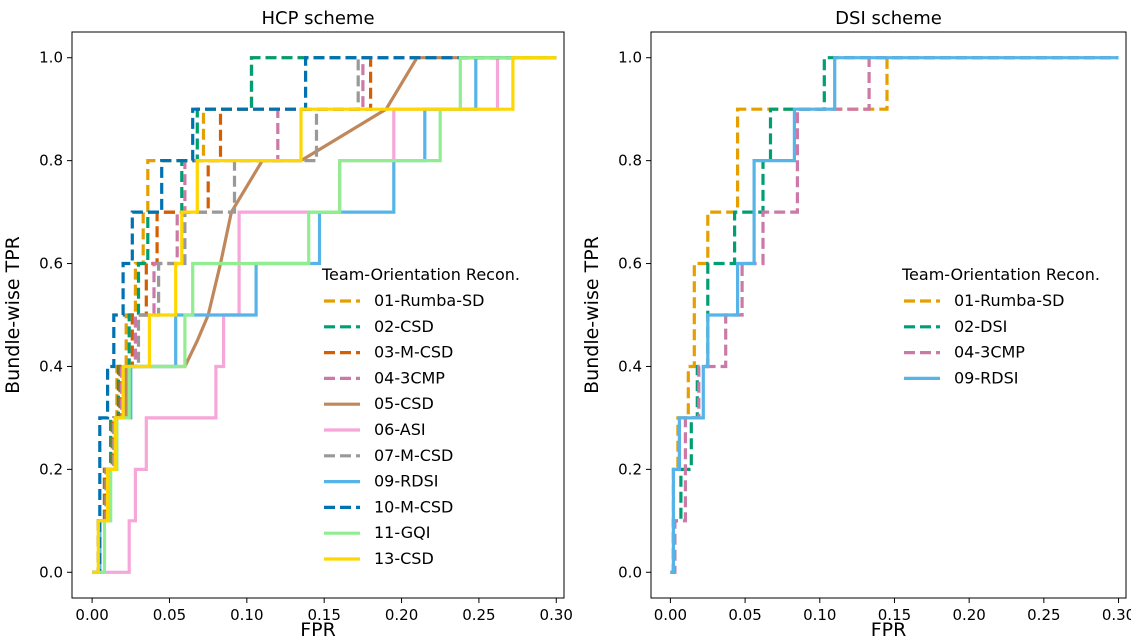 Image resolution: width=1131 pixels, height=641 pixels. Describe the element at coordinates (317, 18) in the screenshot. I see `chart-title: HCP scheme` at that location.